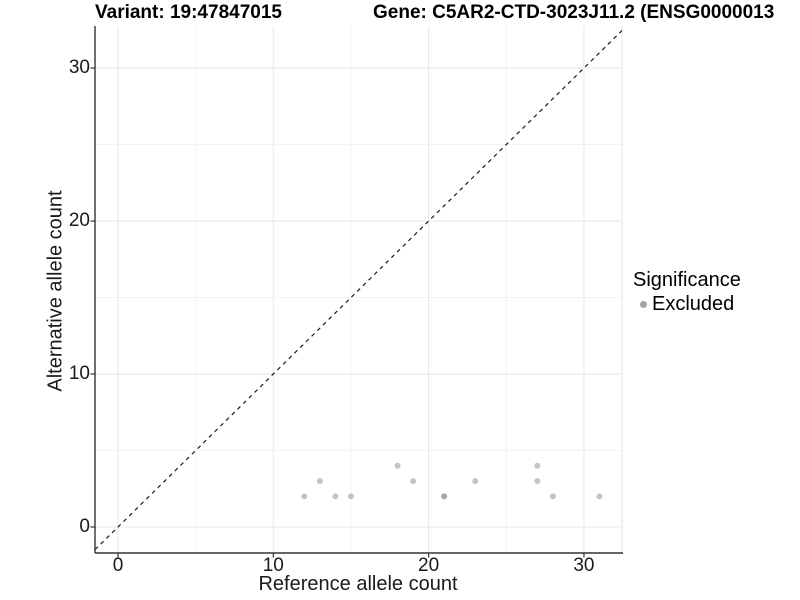  What do you see at coordinates (84, 526) in the screenshot?
I see `y-tick-label: 0` at bounding box center [84, 526].